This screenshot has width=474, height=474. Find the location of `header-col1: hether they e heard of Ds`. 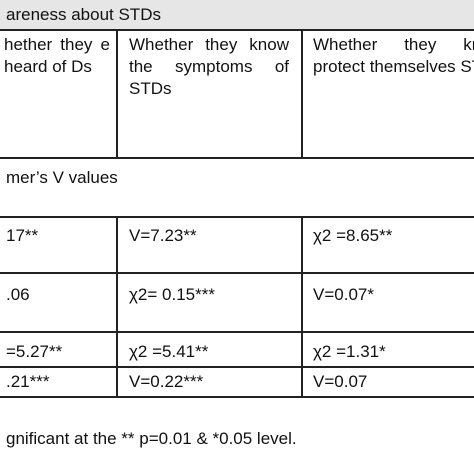

header-col1: hether they e heard of Ds is located at coordinates (57, 55).